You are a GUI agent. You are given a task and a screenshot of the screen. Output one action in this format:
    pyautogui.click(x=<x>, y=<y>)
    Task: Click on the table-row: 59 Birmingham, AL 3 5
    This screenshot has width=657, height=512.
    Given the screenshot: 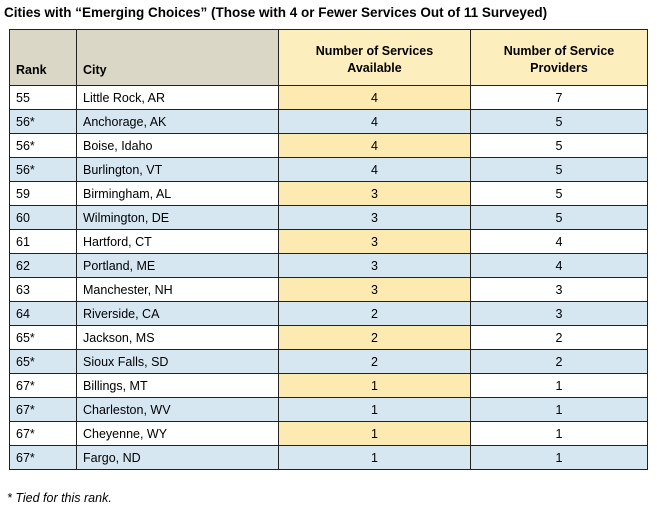 What is the action you would take?
    pyautogui.click(x=328, y=193)
    